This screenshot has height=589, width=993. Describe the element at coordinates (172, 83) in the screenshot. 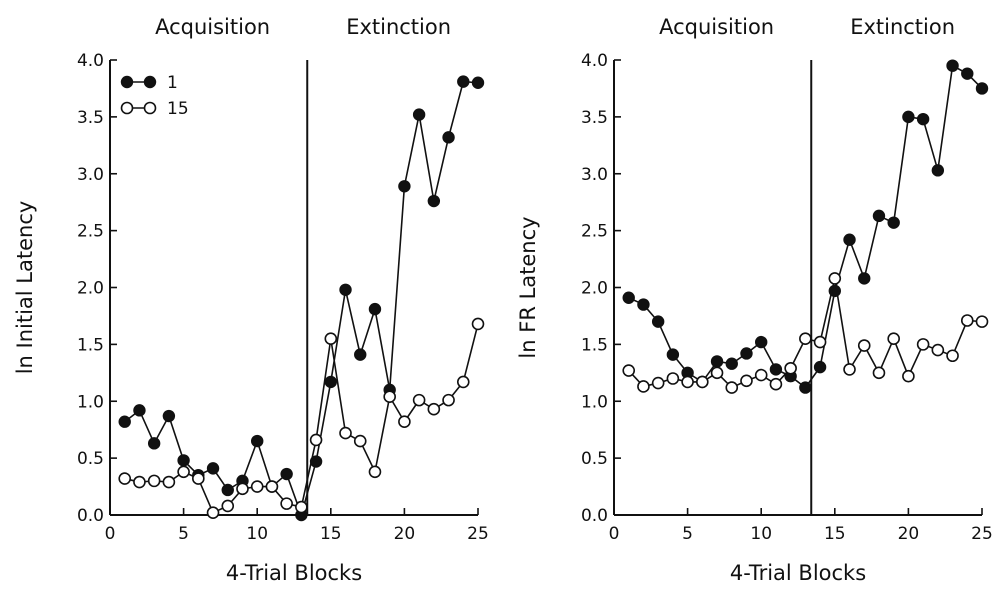

I see `legend-label: 1` at that location.